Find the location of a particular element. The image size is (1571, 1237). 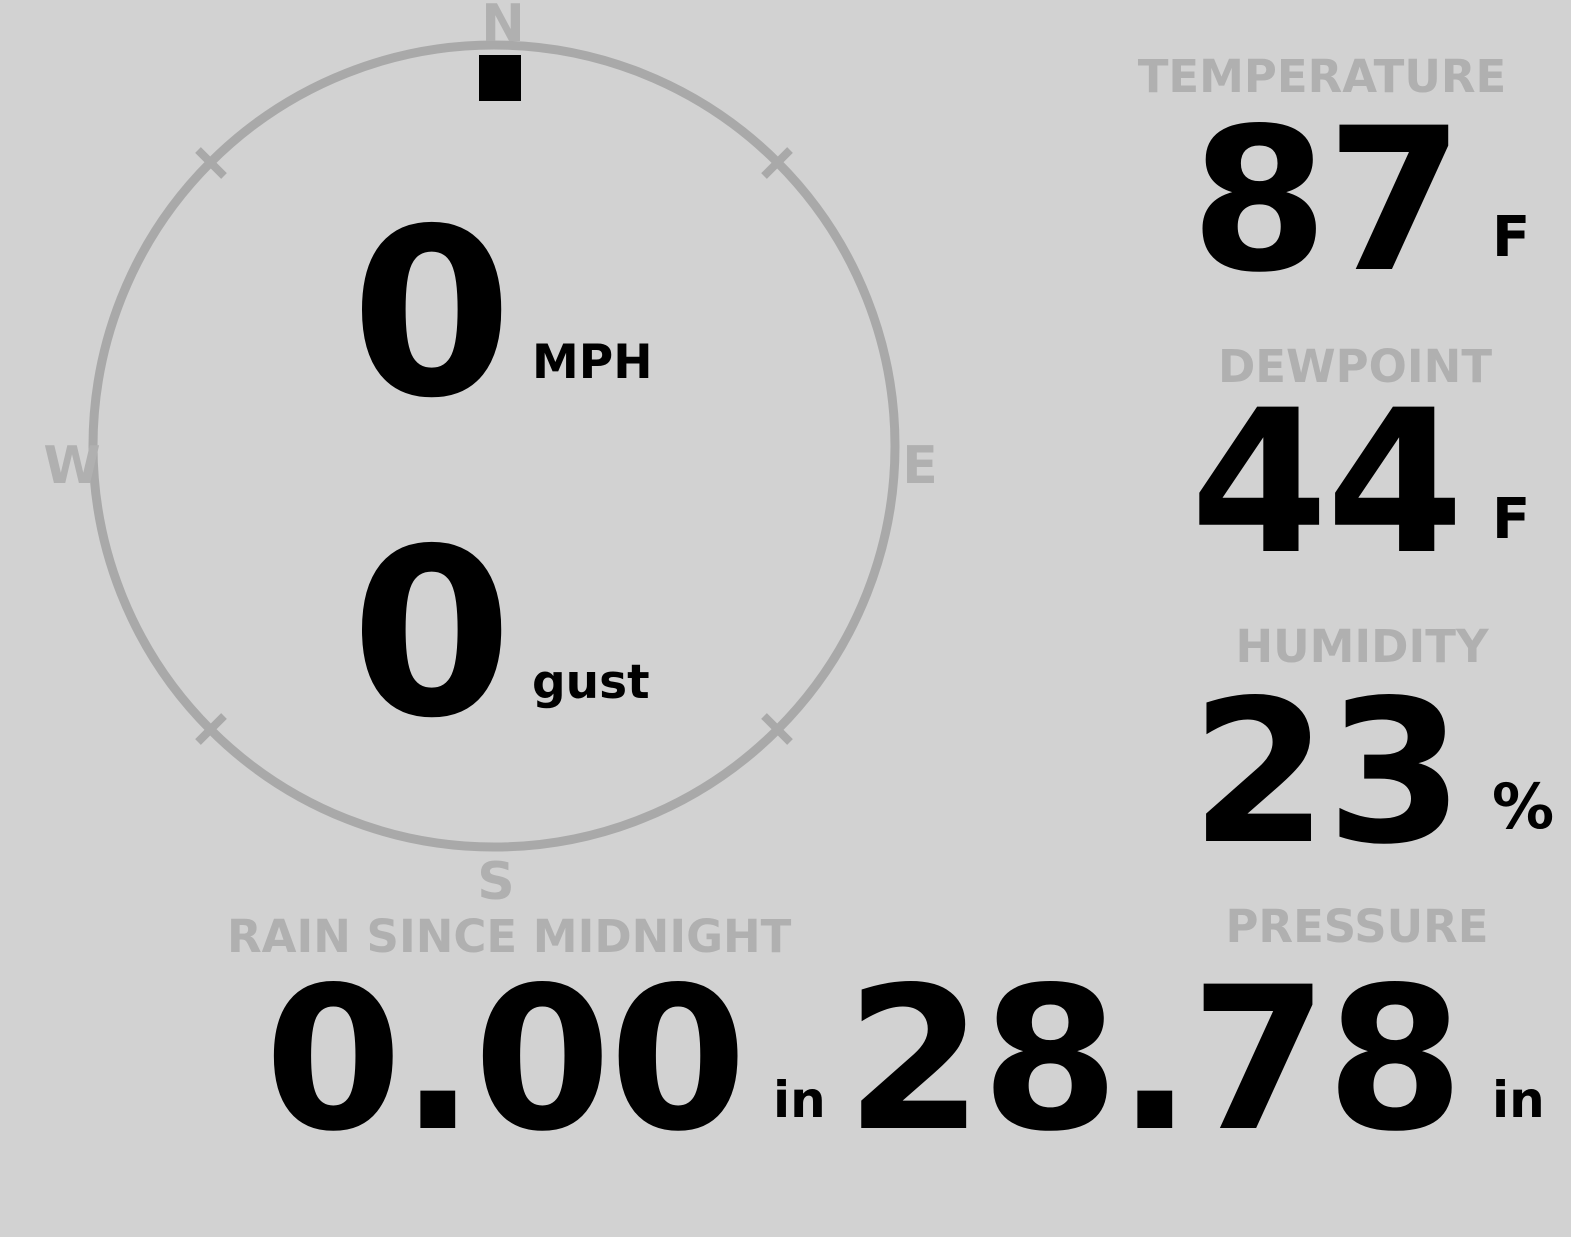

pressure-header: PRESSURE is located at coordinates (1357, 926).